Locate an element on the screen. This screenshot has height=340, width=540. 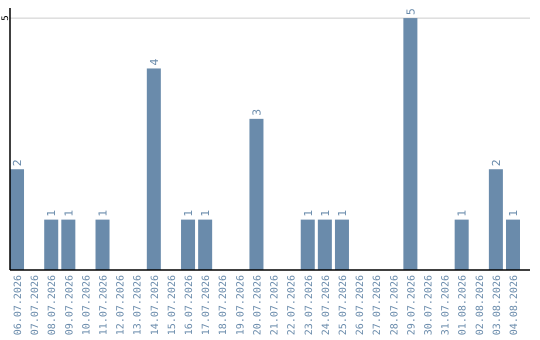
data-label: 3 is located at coordinates (257, 112).